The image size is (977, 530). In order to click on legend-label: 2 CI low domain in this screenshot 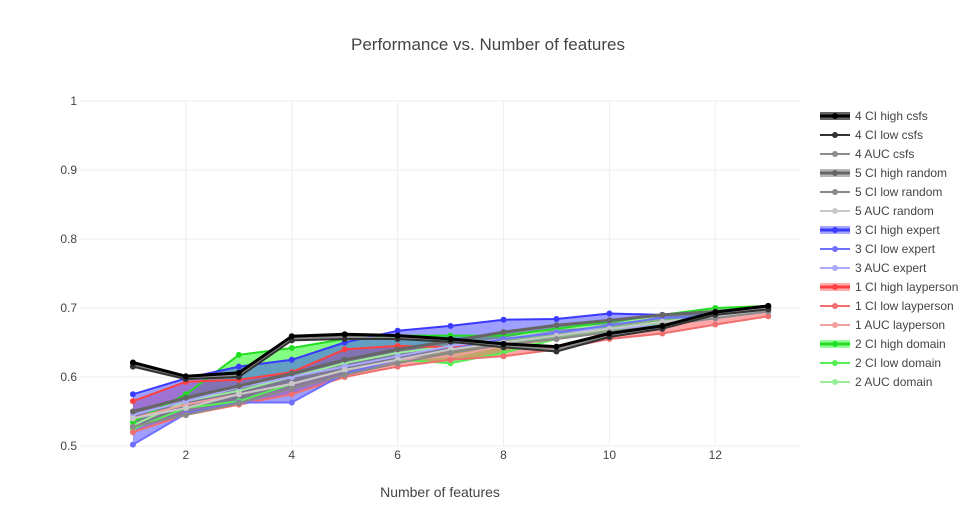, I will do `click(898, 363)`.